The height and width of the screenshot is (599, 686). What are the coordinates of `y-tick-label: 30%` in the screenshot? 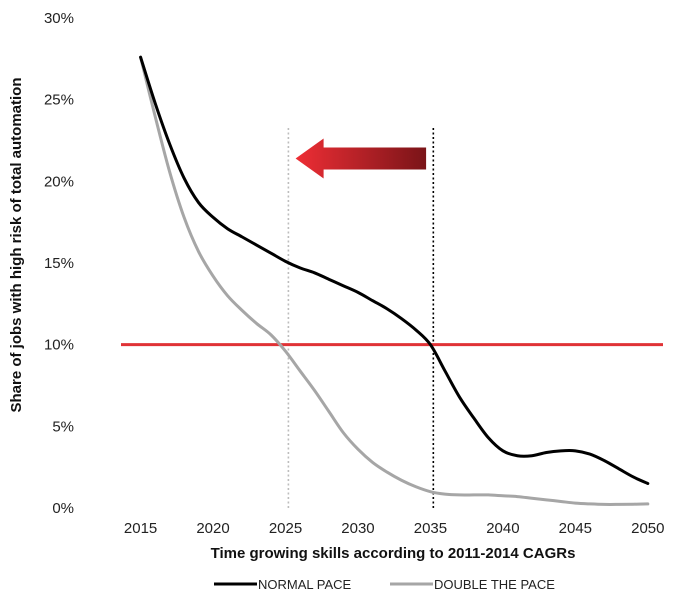 It's located at (59, 18).